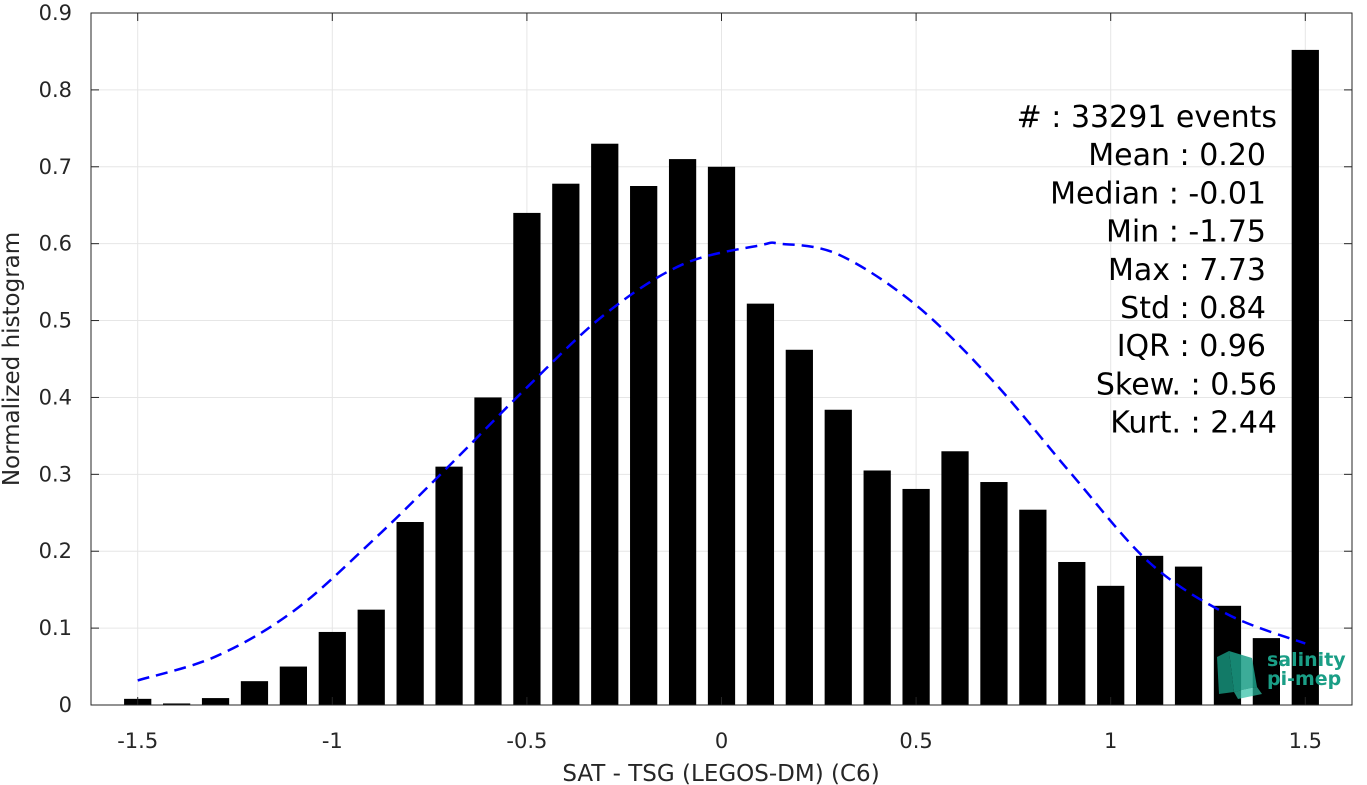  What do you see at coordinates (1306, 660) in the screenshot?
I see `logo-text-line1: salinity` at bounding box center [1306, 660].